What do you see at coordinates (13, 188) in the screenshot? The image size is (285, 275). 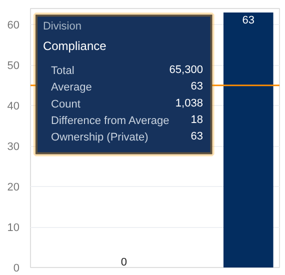 I see `y-tick-label: 20` at bounding box center [13, 188].